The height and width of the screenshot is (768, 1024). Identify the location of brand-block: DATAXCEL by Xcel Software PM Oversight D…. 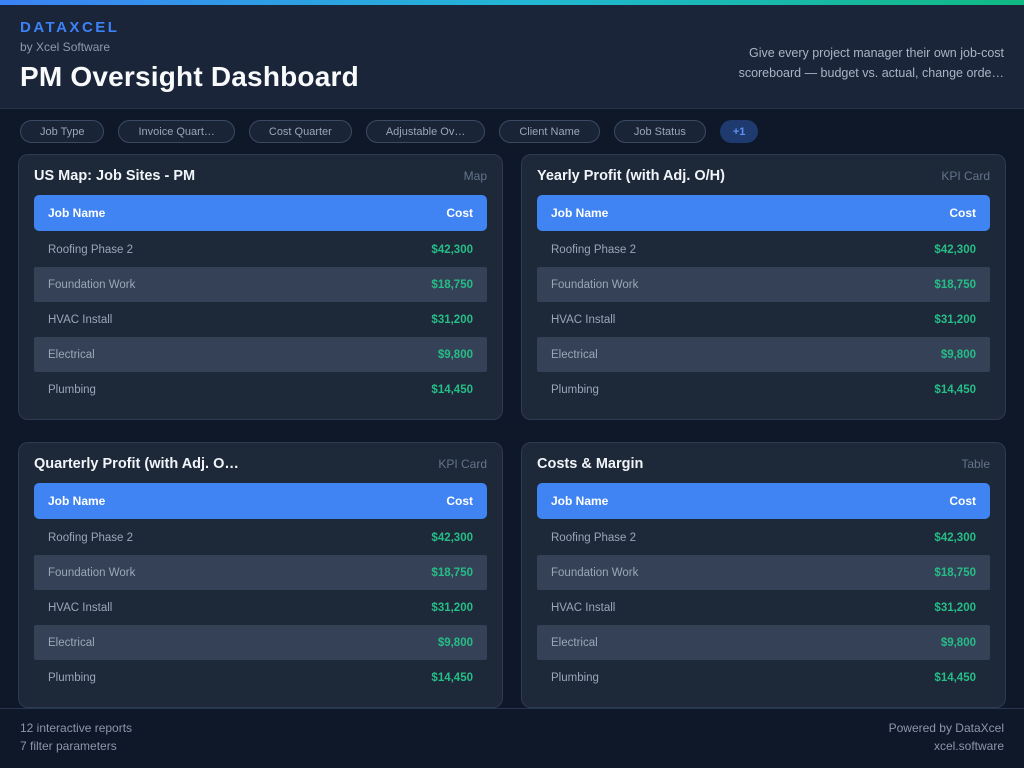
(189, 56).